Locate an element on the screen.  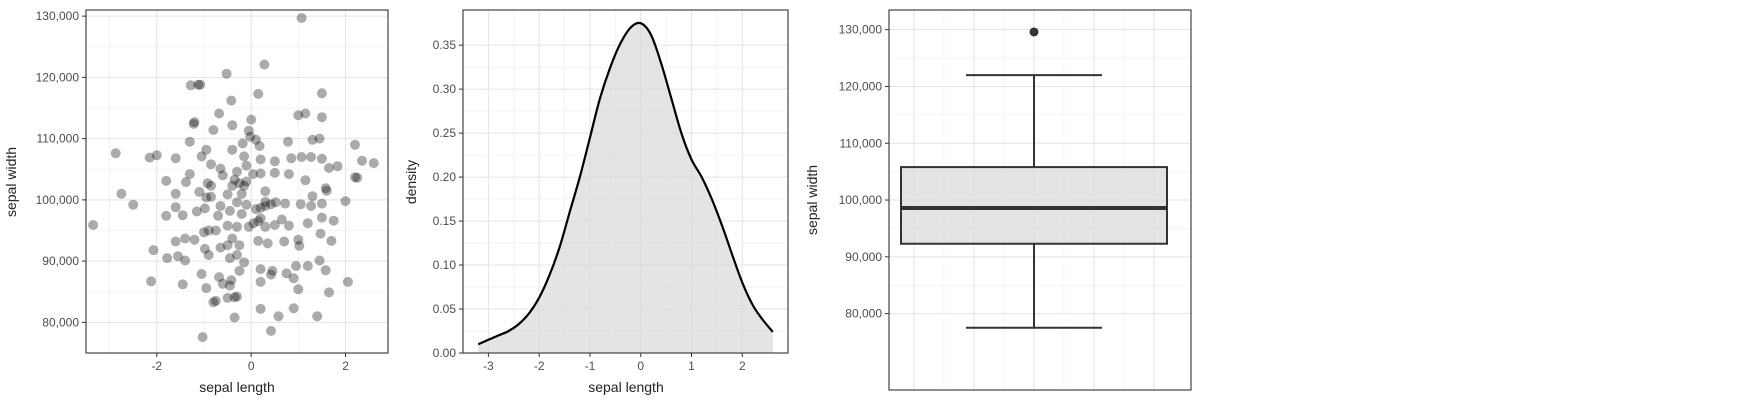
x-tick-label: 0 is located at coordinates (251, 366).